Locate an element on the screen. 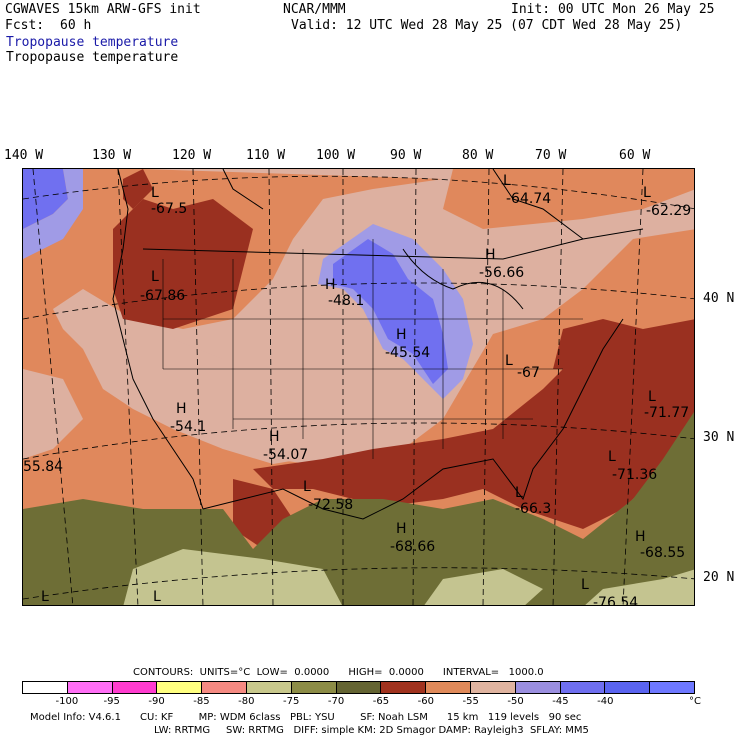  center-value: -67.5 is located at coordinates (169, 209).